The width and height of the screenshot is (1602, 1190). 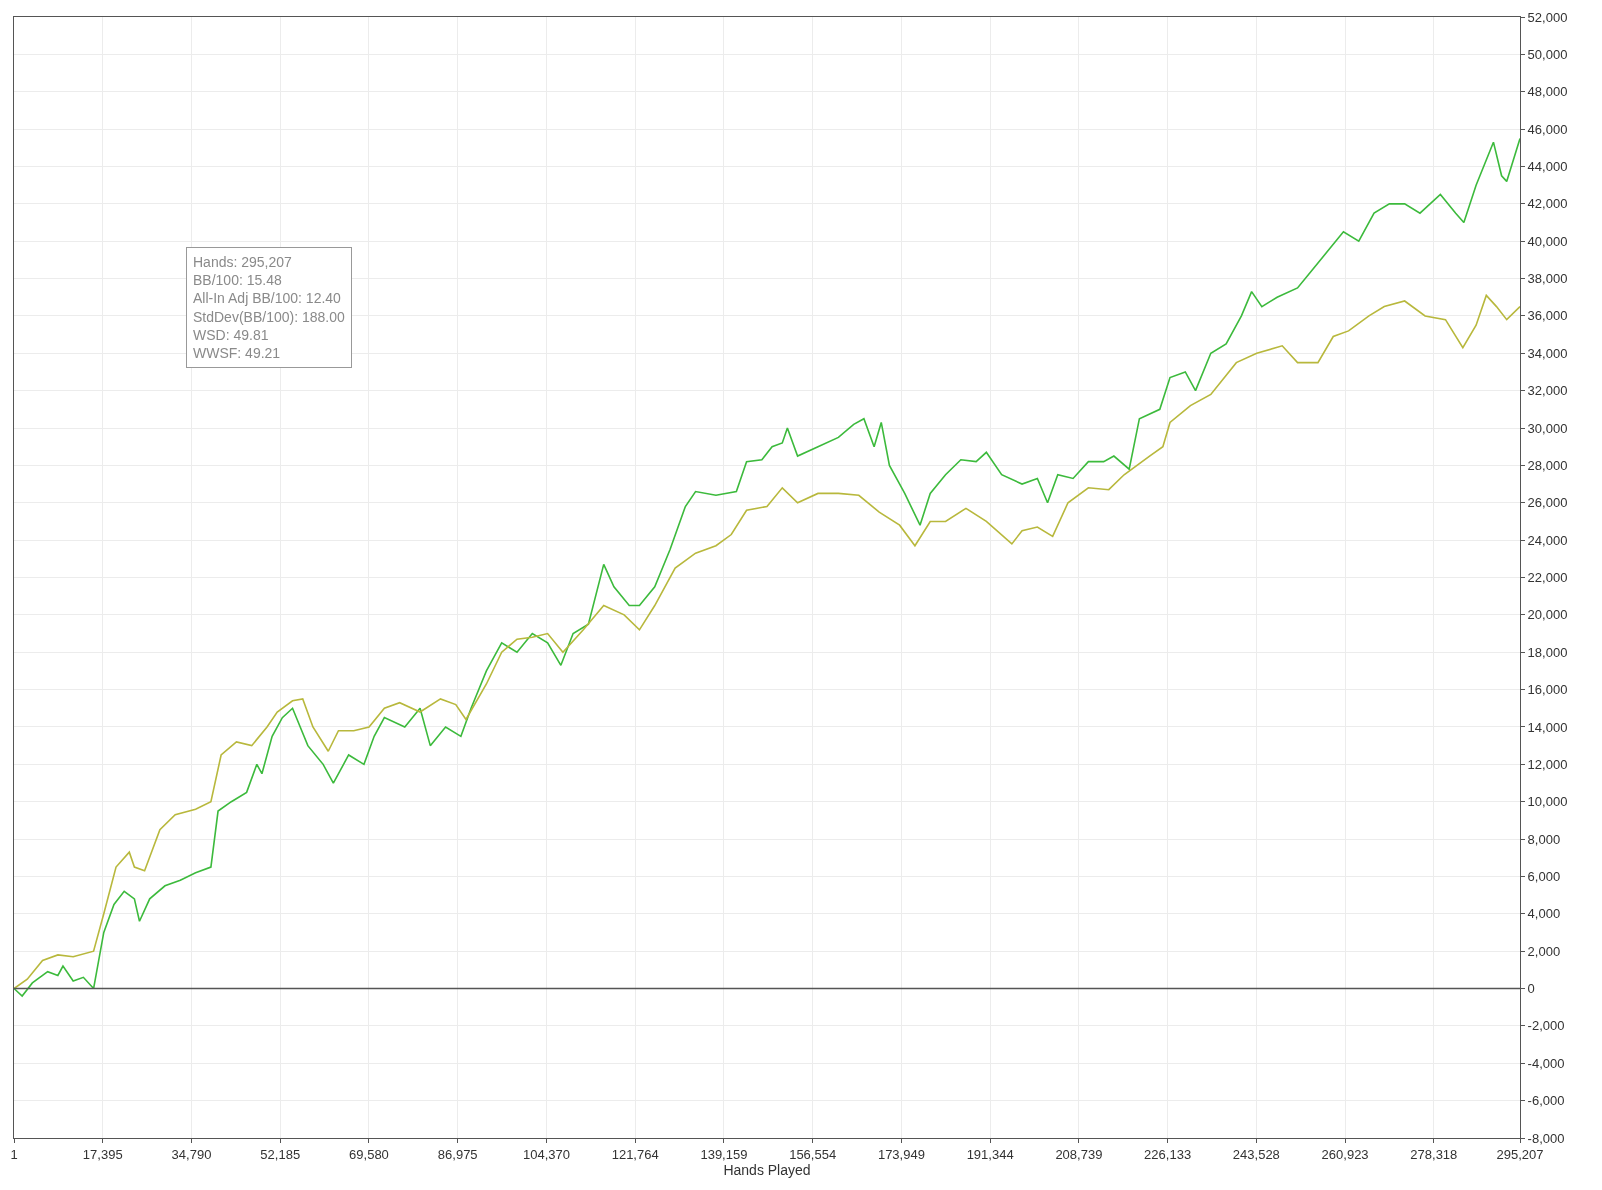 What do you see at coordinates (1547, 428) in the screenshot?
I see `y-tick-label: 30,000` at bounding box center [1547, 428].